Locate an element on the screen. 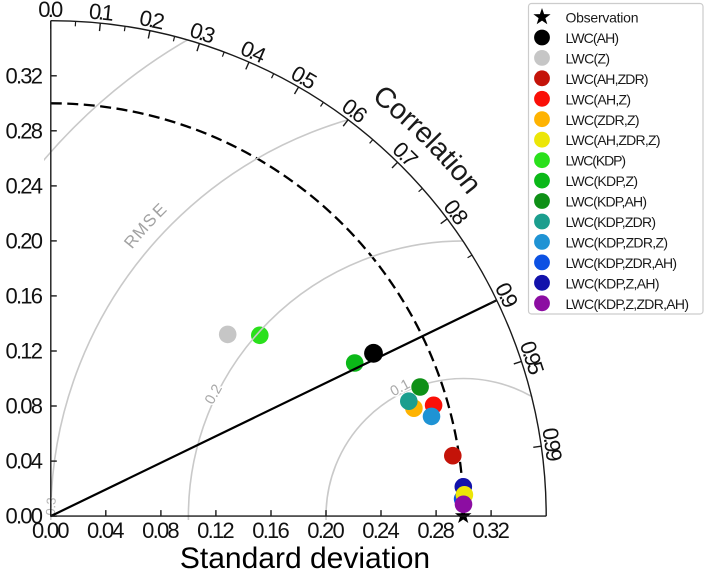 The width and height of the screenshot is (709, 573). svg-text: LWC(AH,Z) is located at coordinates (599, 99).